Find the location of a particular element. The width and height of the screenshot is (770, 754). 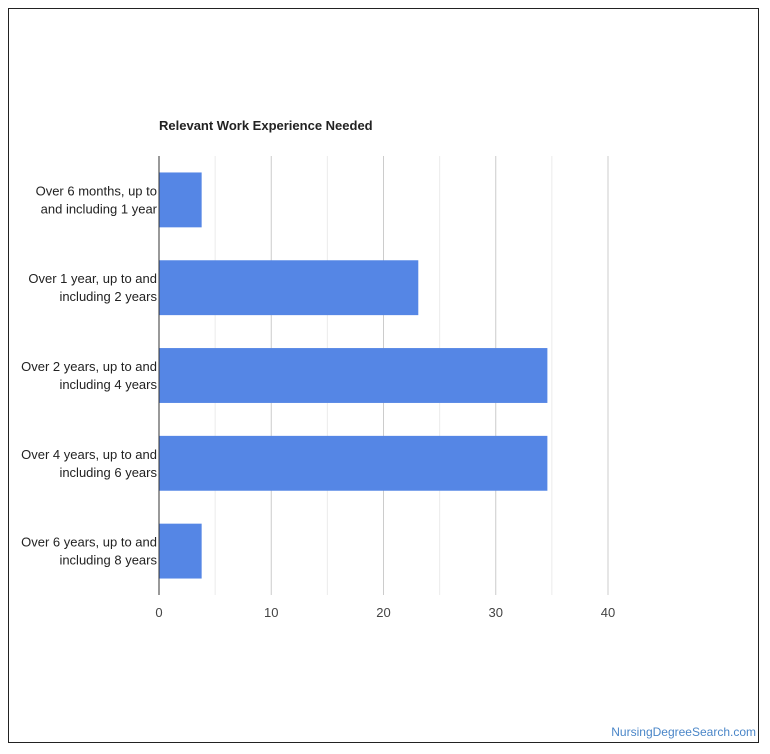

category-label: Over 2 years, up to and including 4 years is located at coordinates (89, 375).